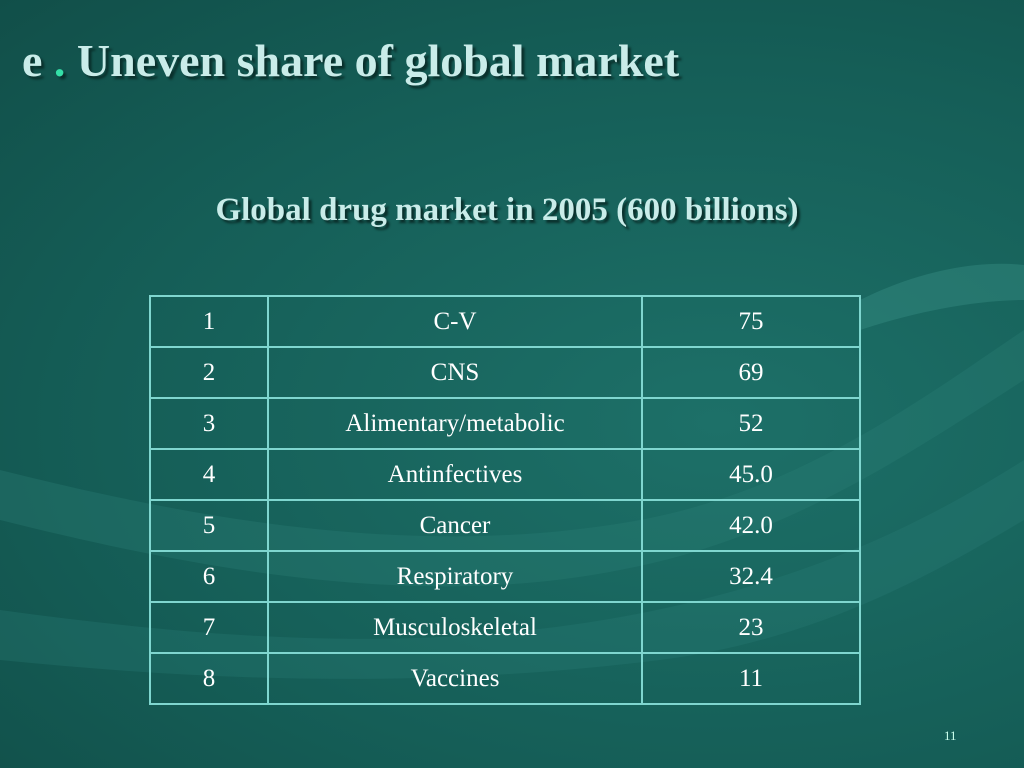 This screenshot has height=768, width=1024. I want to click on title-text: Uneven share of global market, so click(378, 60).